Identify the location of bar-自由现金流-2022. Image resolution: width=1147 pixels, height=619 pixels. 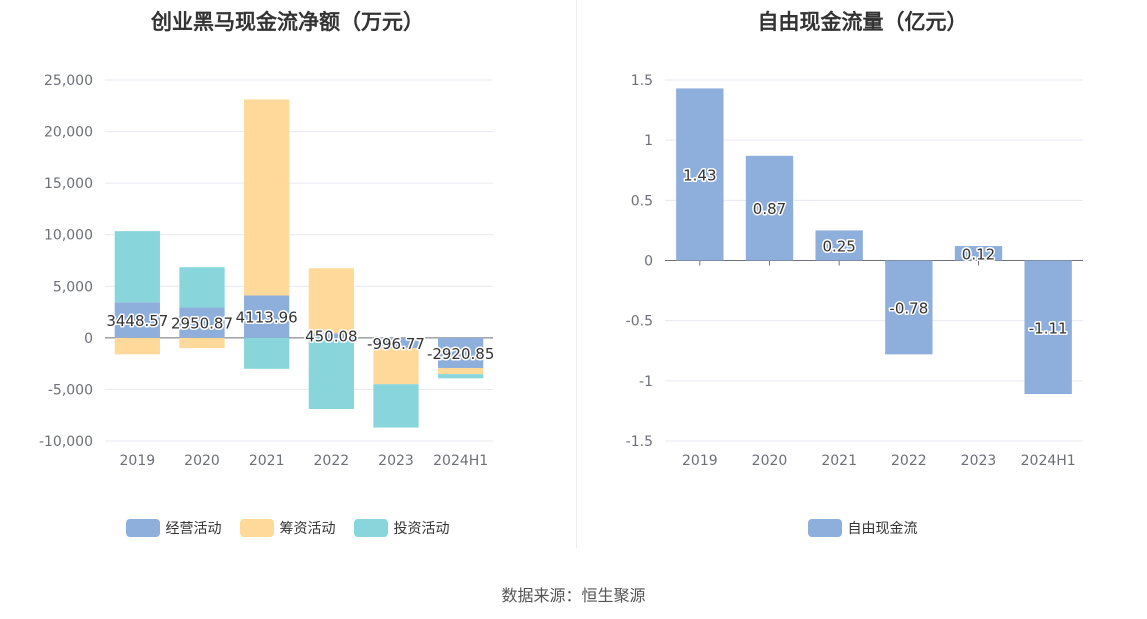
(909, 307).